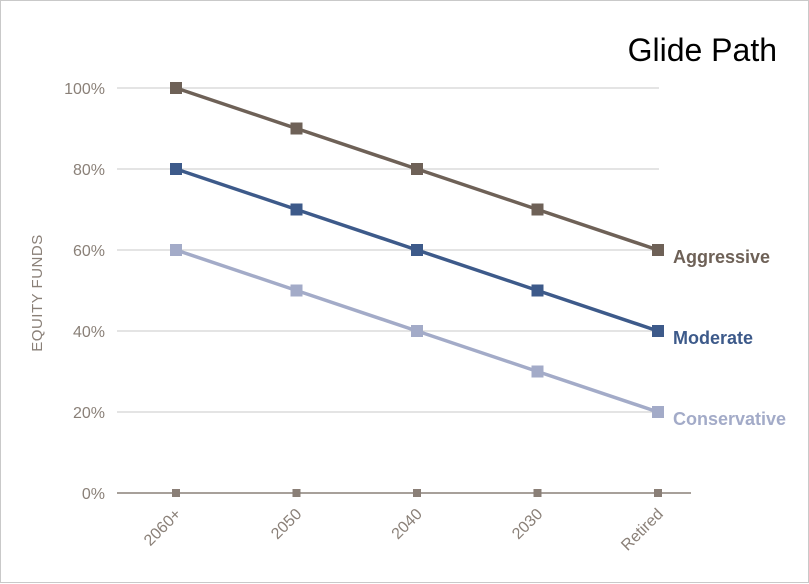 This screenshot has height=584, width=809. What do you see at coordinates (407, 524) in the screenshot?
I see `x-tick-label: 2040` at bounding box center [407, 524].